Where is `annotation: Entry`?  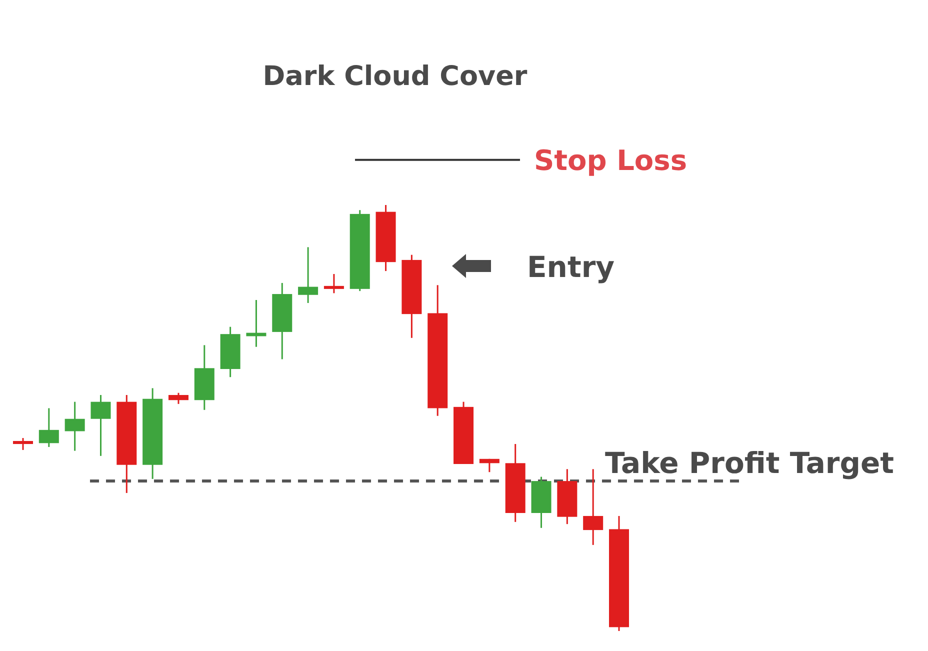
annotation: Entry is located at coordinates (571, 267).